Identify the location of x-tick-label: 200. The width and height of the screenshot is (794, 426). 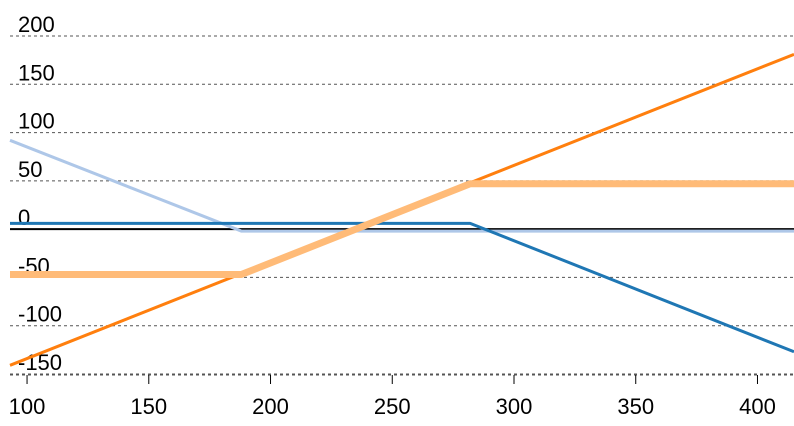
(270, 406).